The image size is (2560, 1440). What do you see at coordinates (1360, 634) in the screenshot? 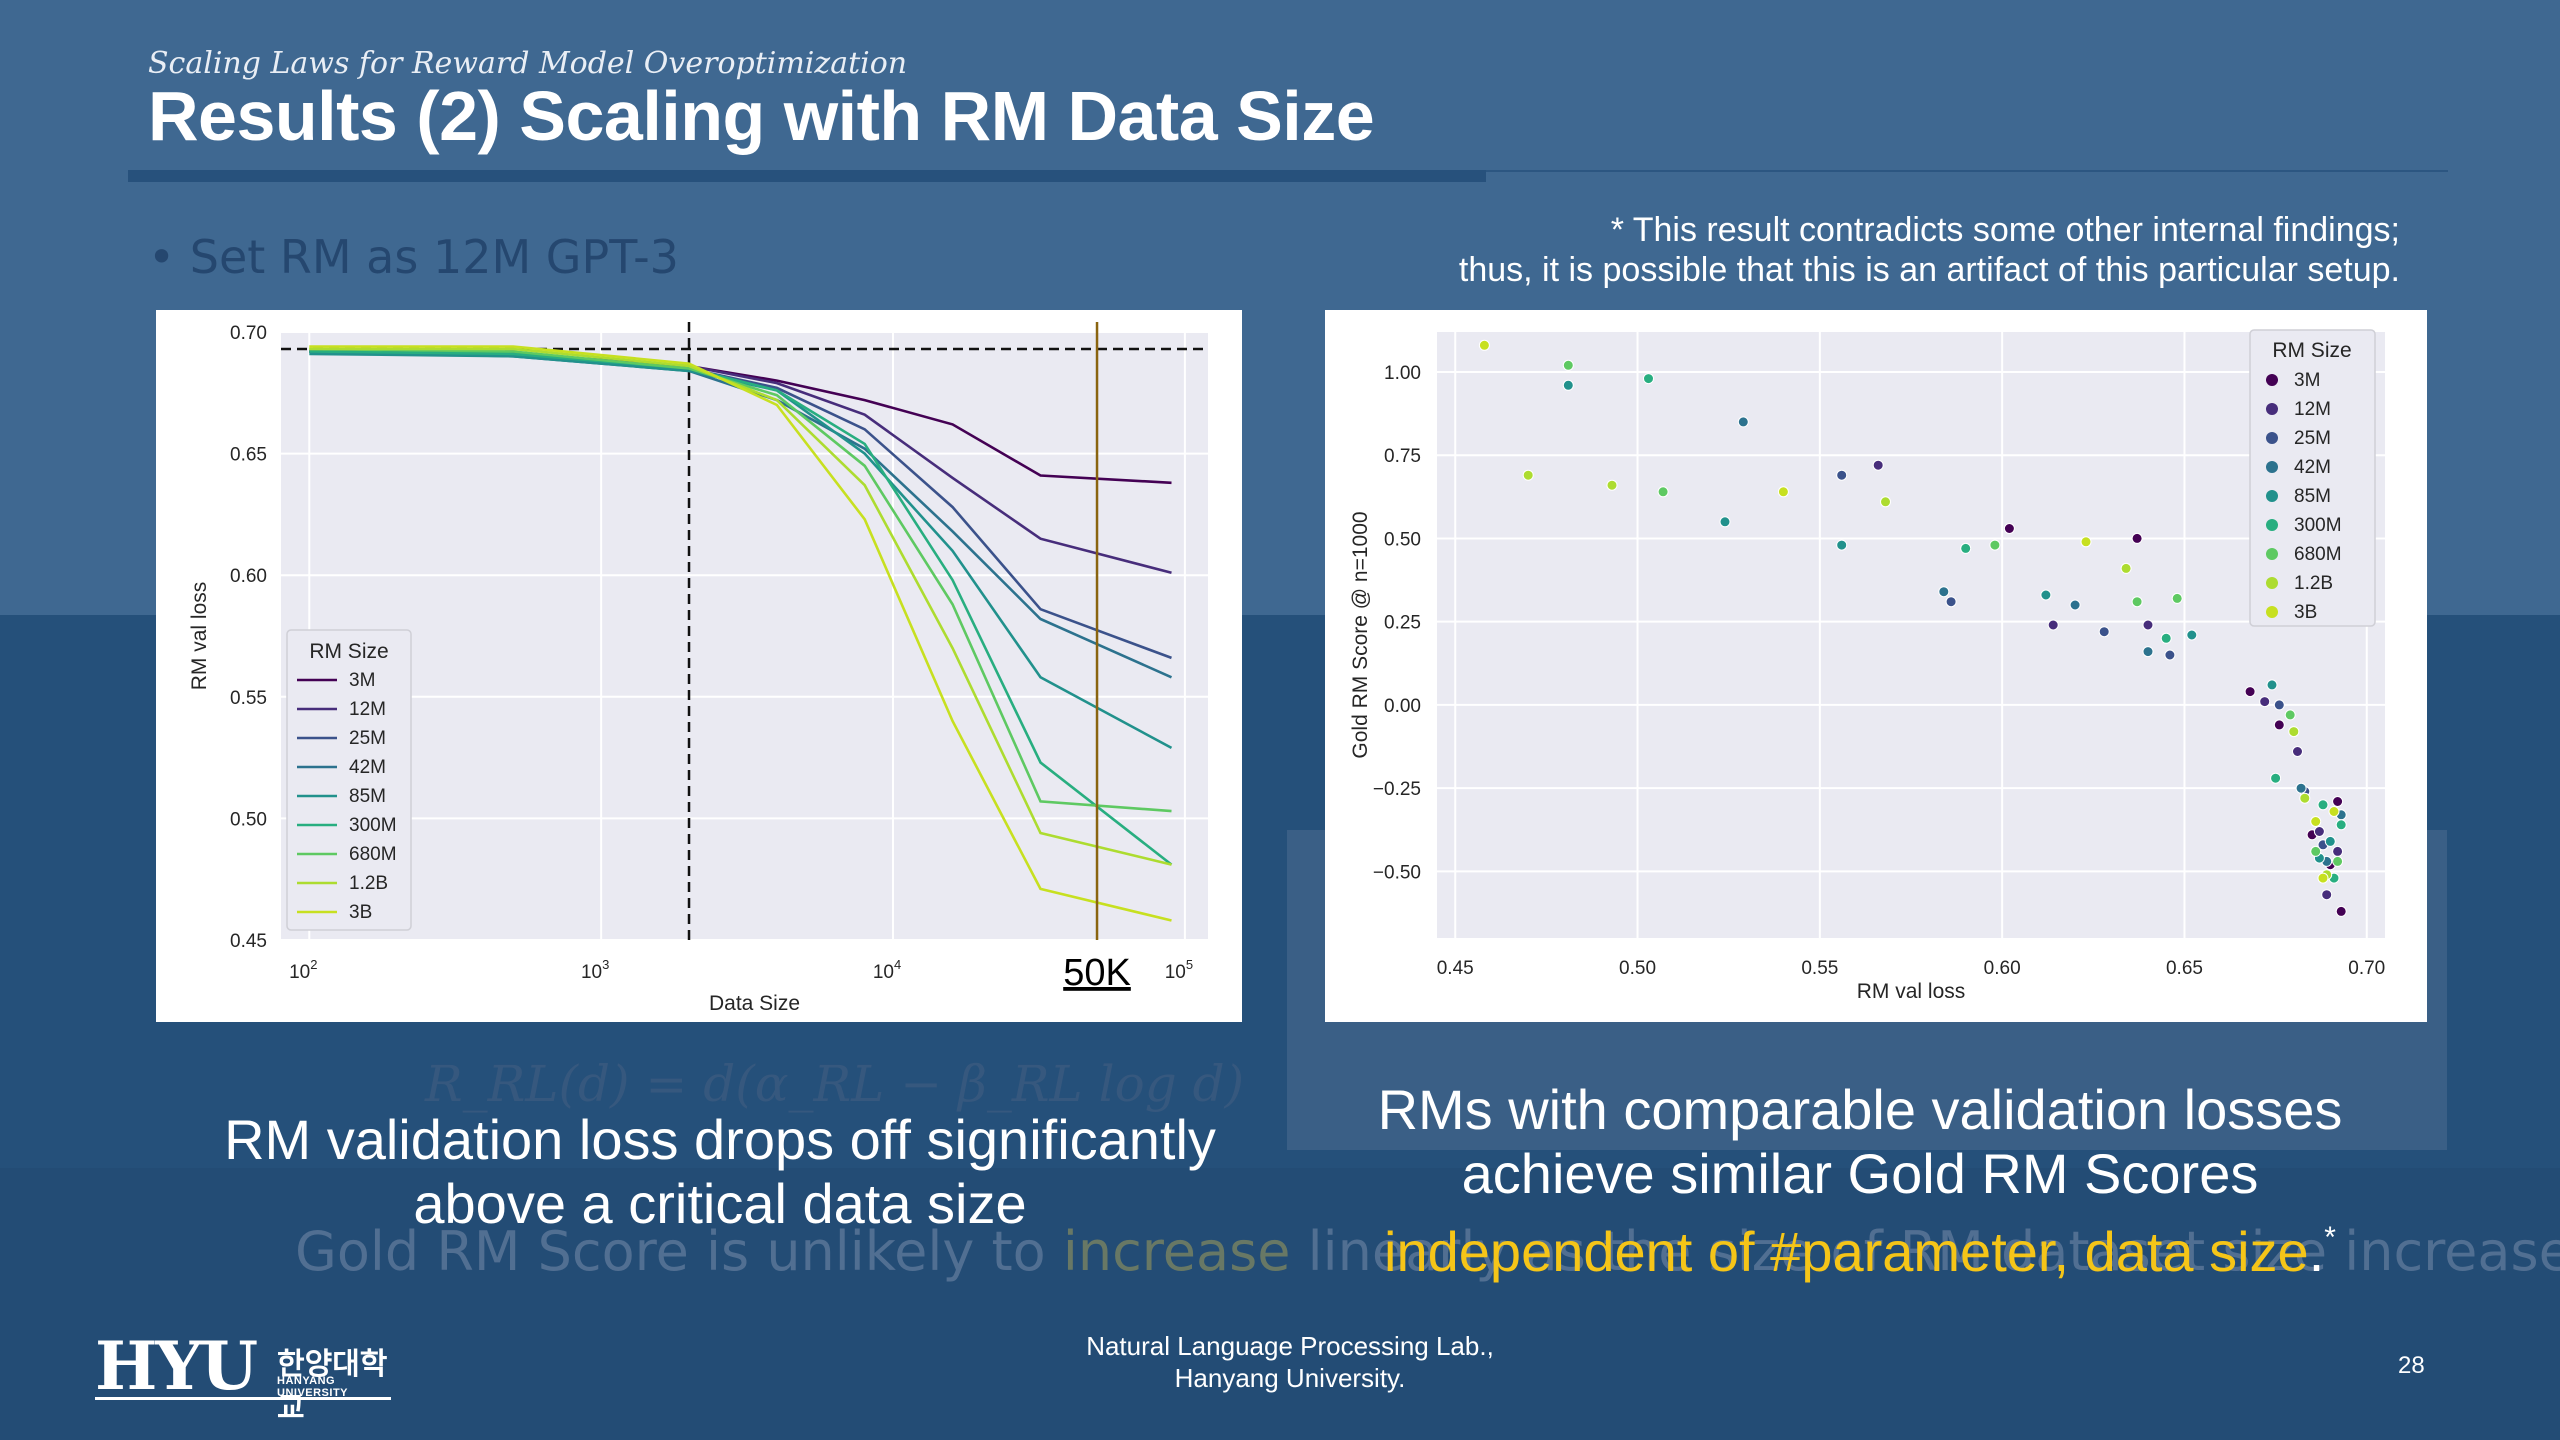
I see `y-axis-label: Gold RM Score @ n=1000` at bounding box center [1360, 634].